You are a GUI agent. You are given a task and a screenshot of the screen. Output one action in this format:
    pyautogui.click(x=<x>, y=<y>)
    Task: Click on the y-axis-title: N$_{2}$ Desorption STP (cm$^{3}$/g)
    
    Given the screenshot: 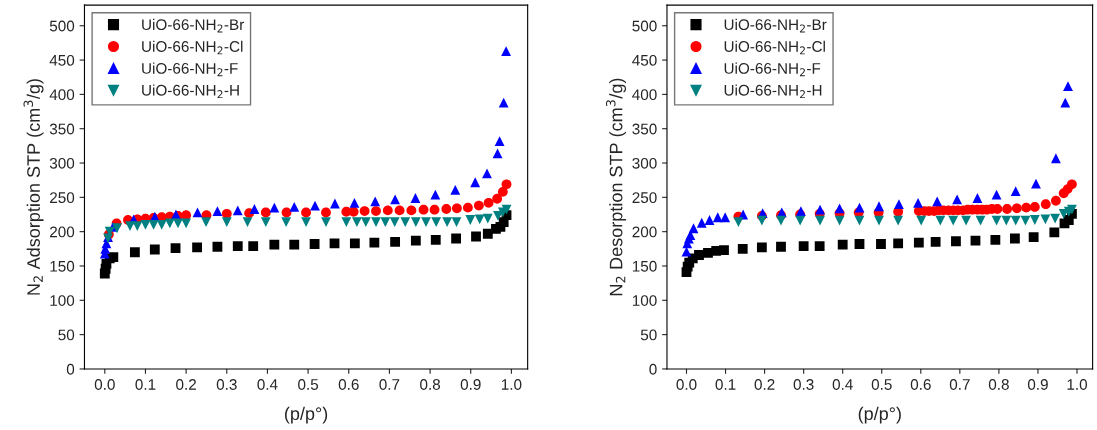 What is the action you would take?
    pyautogui.click(x=616, y=187)
    